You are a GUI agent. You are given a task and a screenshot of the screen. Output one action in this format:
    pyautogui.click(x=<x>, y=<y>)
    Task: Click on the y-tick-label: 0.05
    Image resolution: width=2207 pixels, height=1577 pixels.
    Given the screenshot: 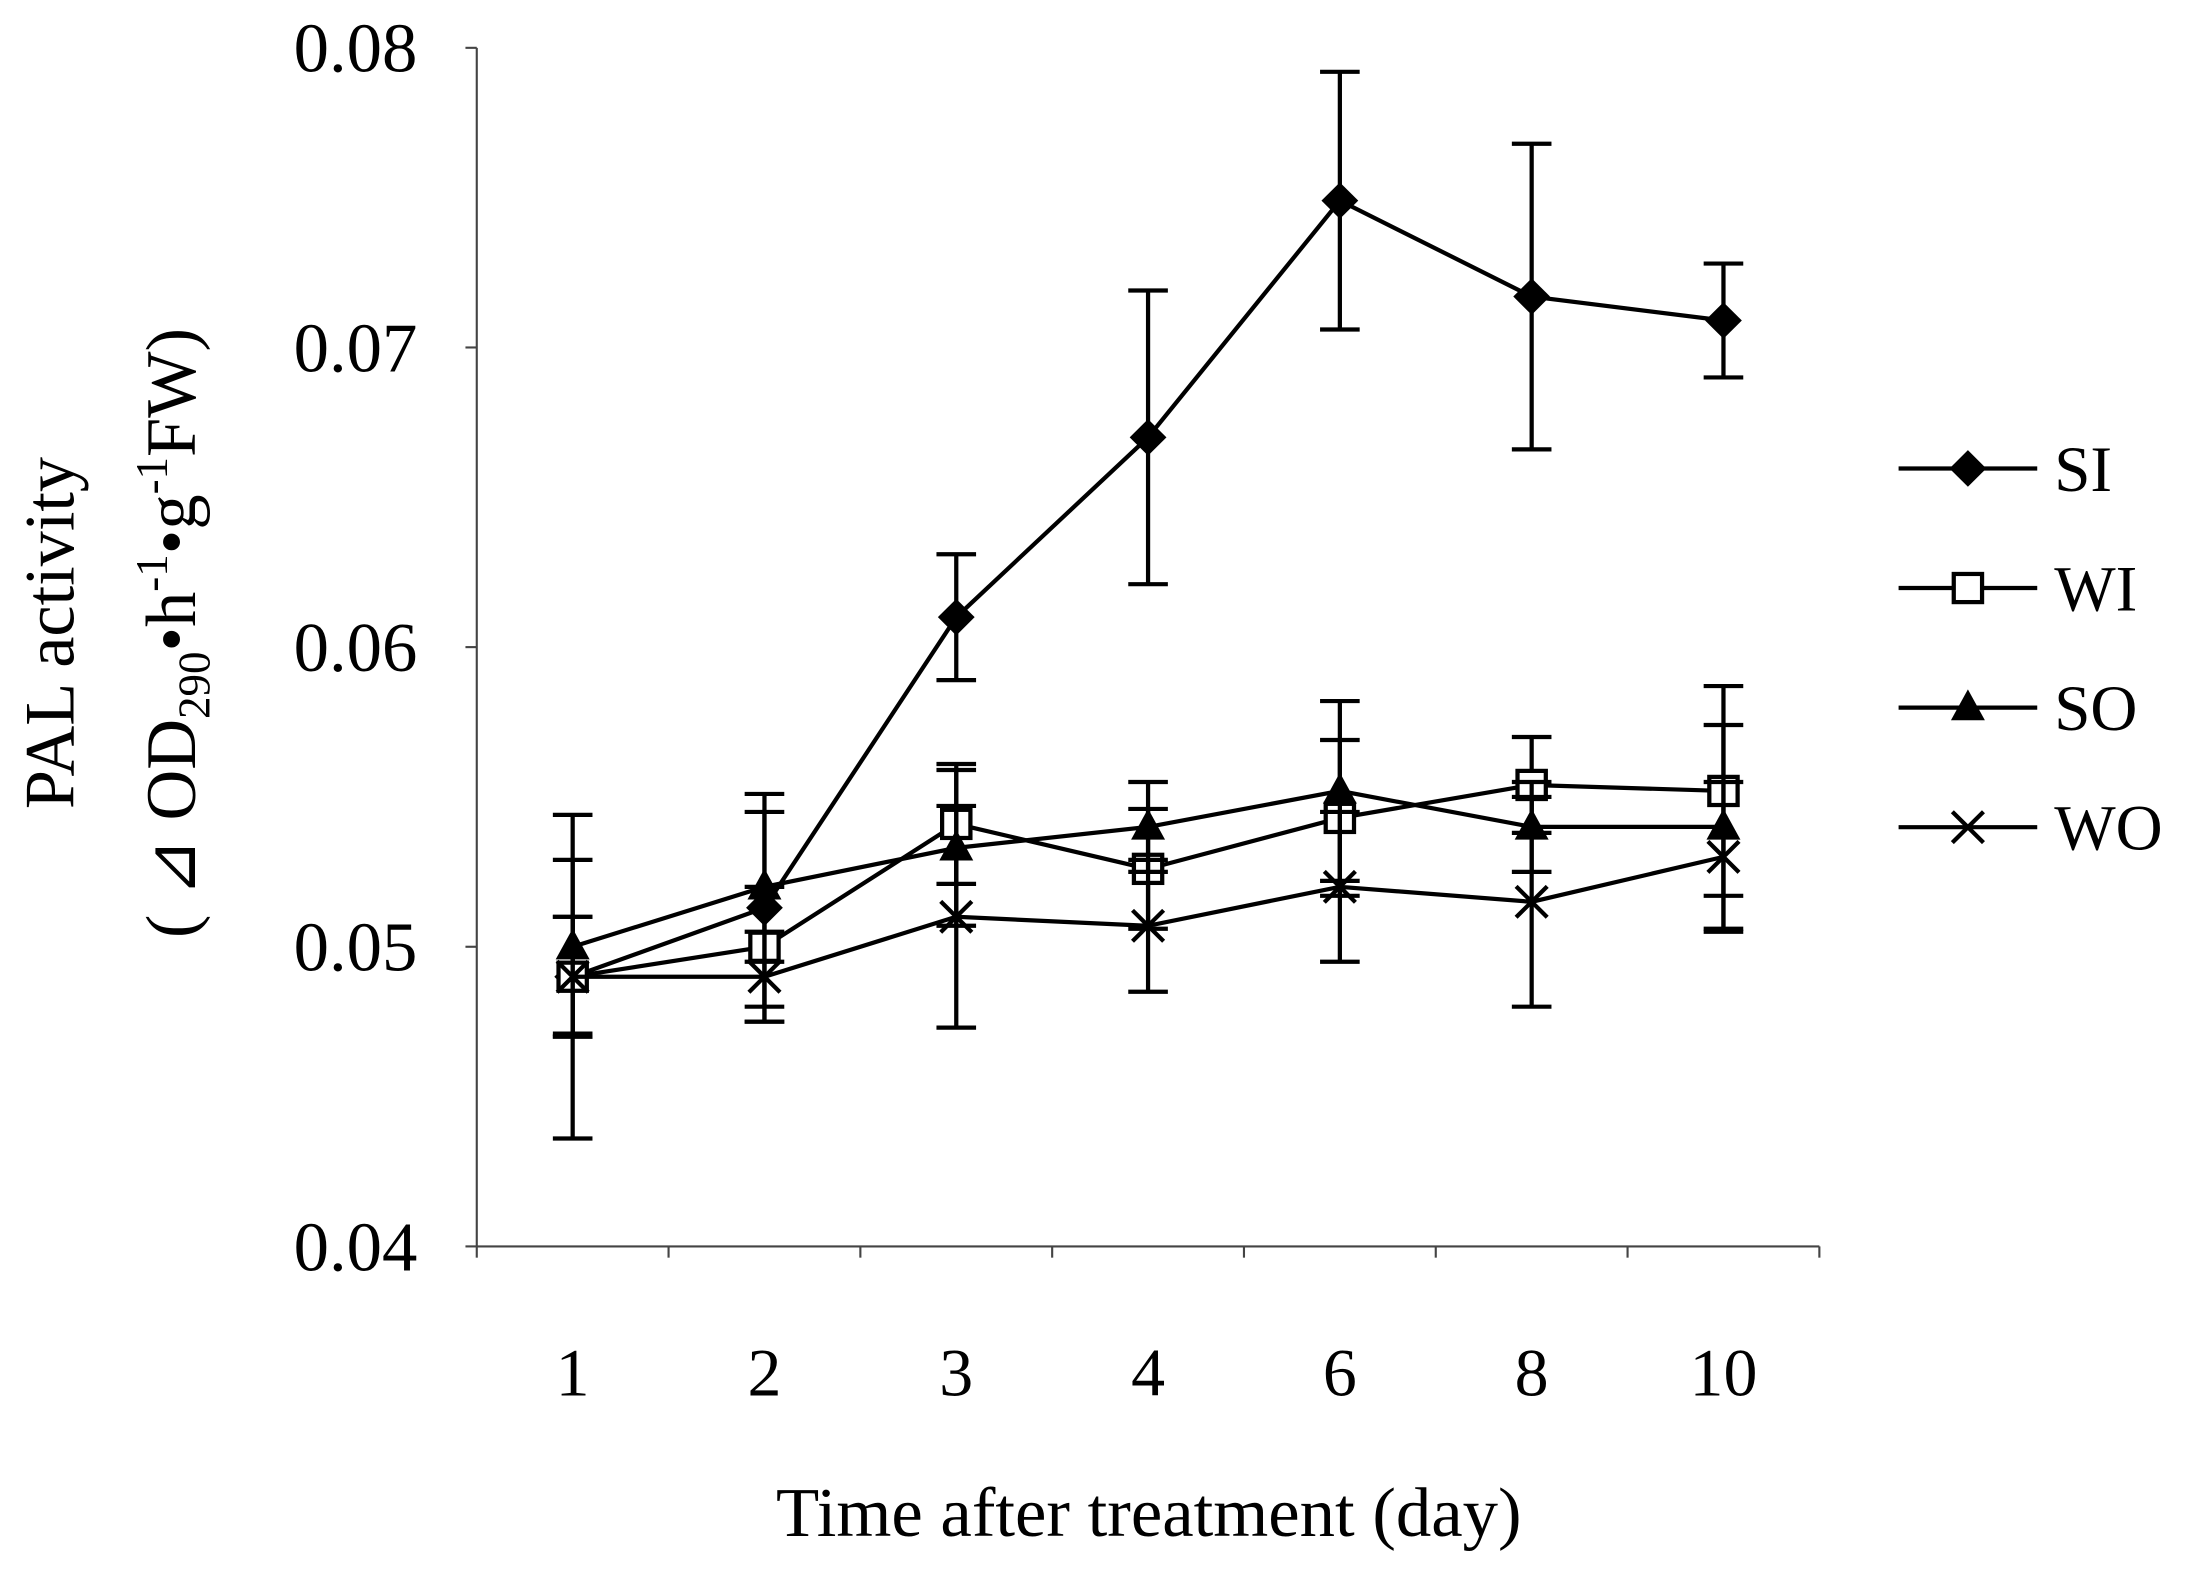 What is the action you would take?
    pyautogui.click(x=356, y=948)
    